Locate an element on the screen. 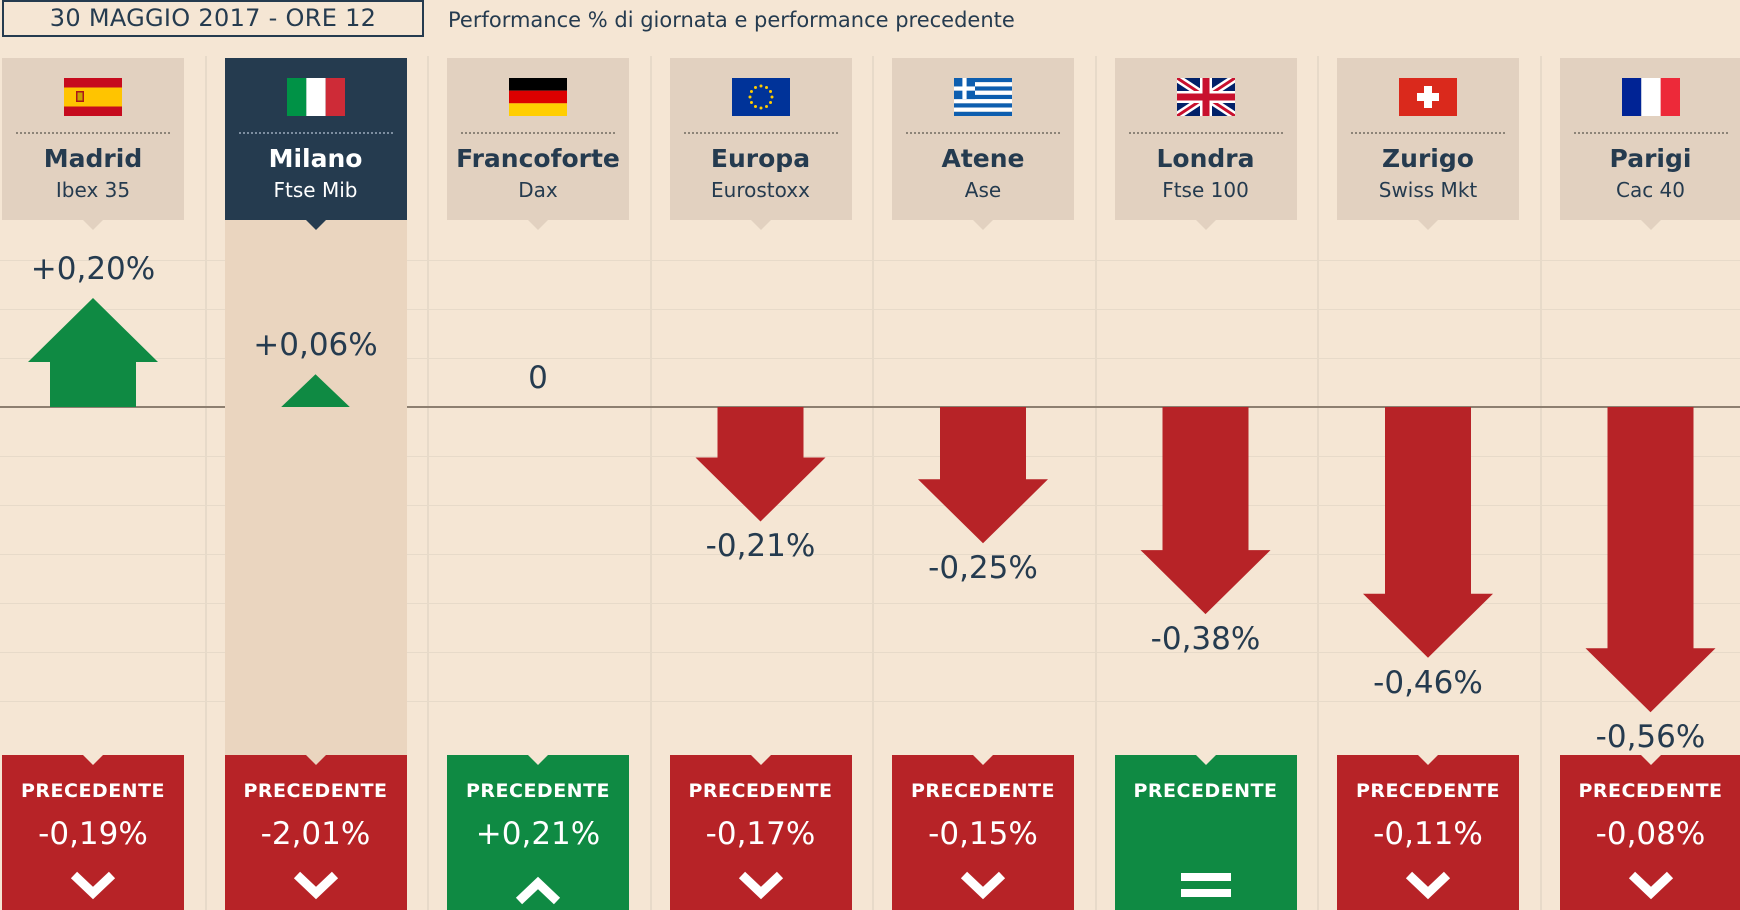  market-card-madrid: Madrid Ibex 35 is located at coordinates (93, 144).